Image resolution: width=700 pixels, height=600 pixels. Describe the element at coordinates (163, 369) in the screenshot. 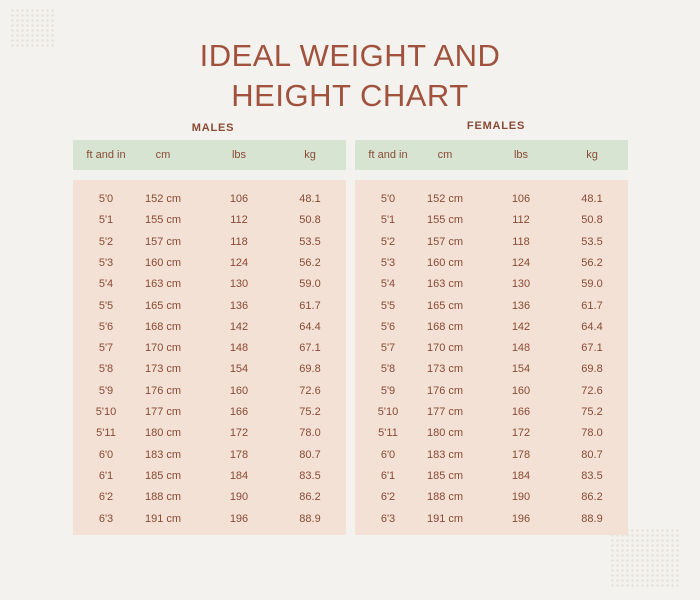

I see `height-cm-cell: 173 cm` at that location.